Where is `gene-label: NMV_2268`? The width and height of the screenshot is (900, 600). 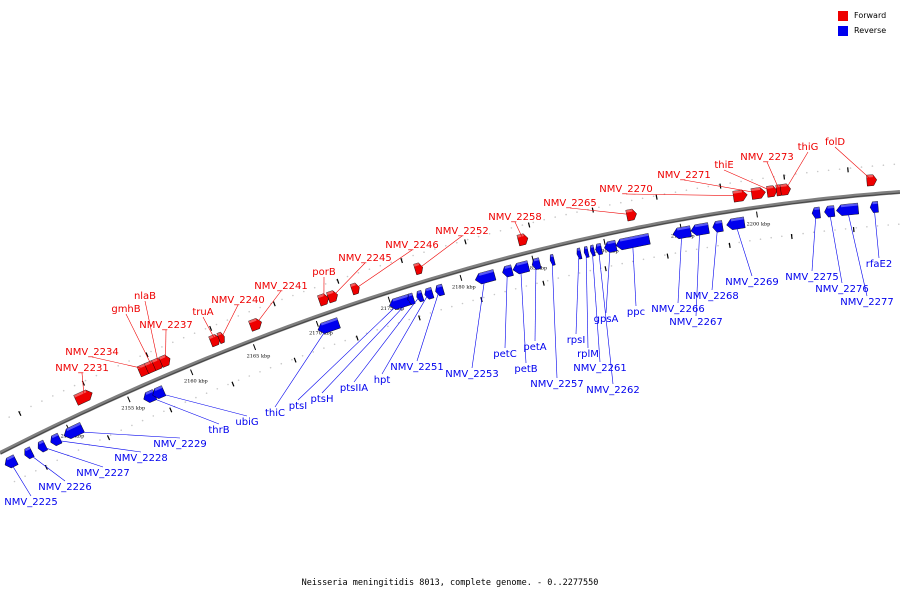 gene-label: NMV_2268 is located at coordinates (711, 296).